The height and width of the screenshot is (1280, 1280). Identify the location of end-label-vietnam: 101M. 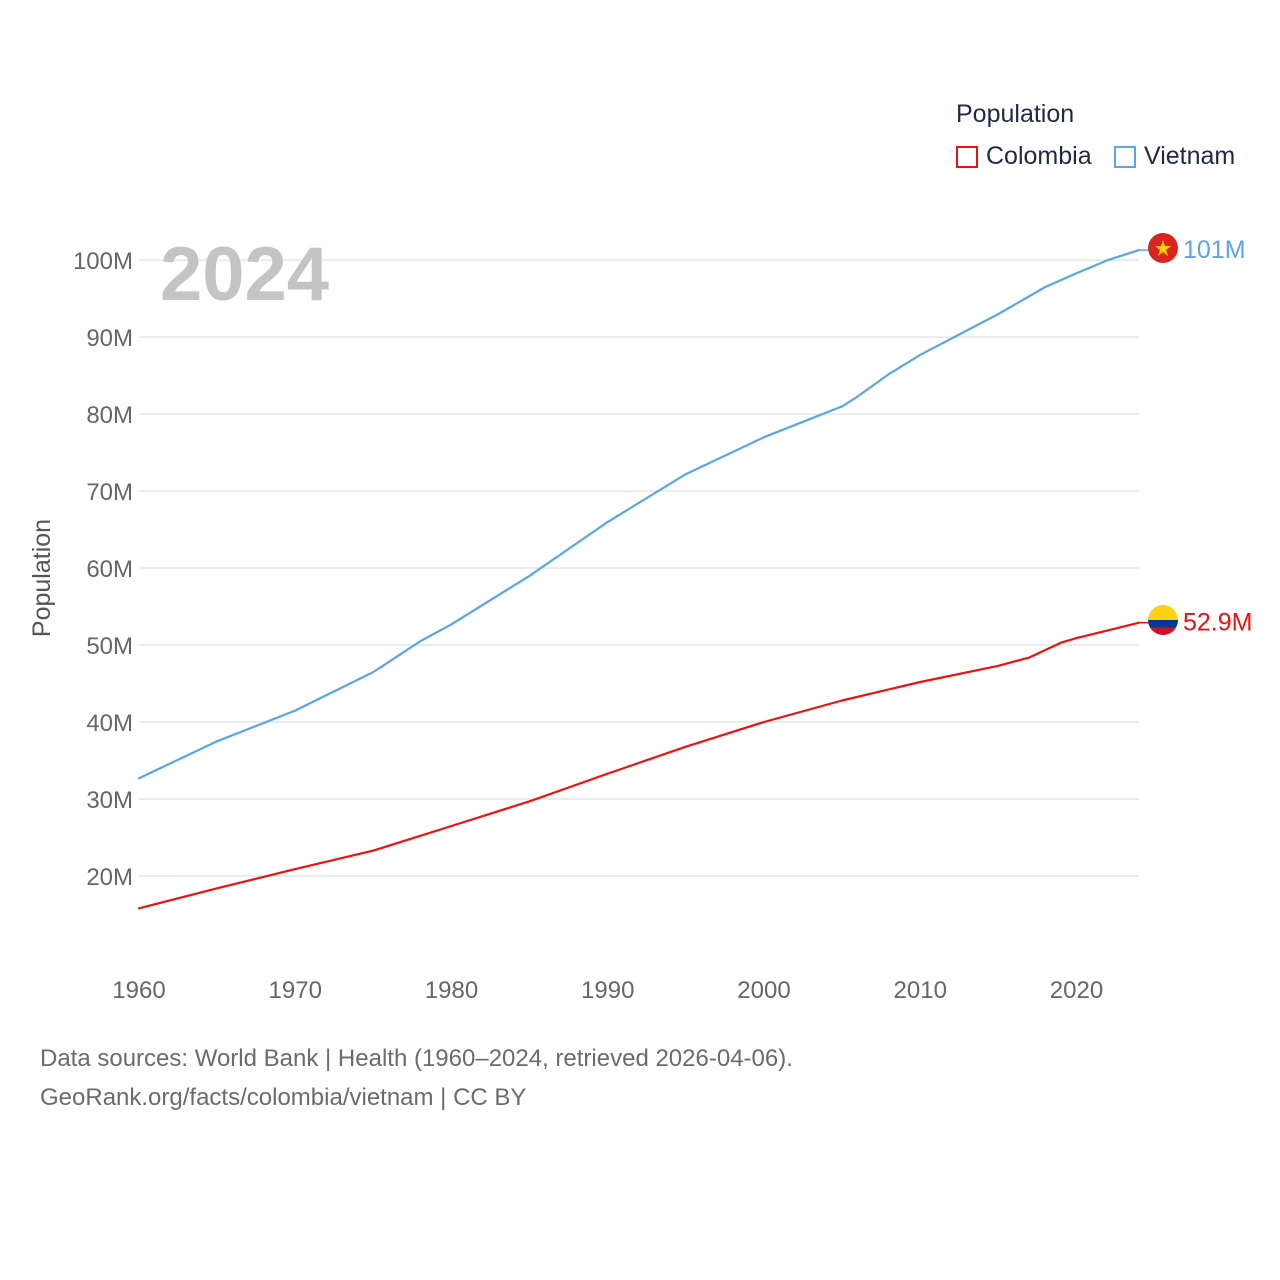
(1214, 250).